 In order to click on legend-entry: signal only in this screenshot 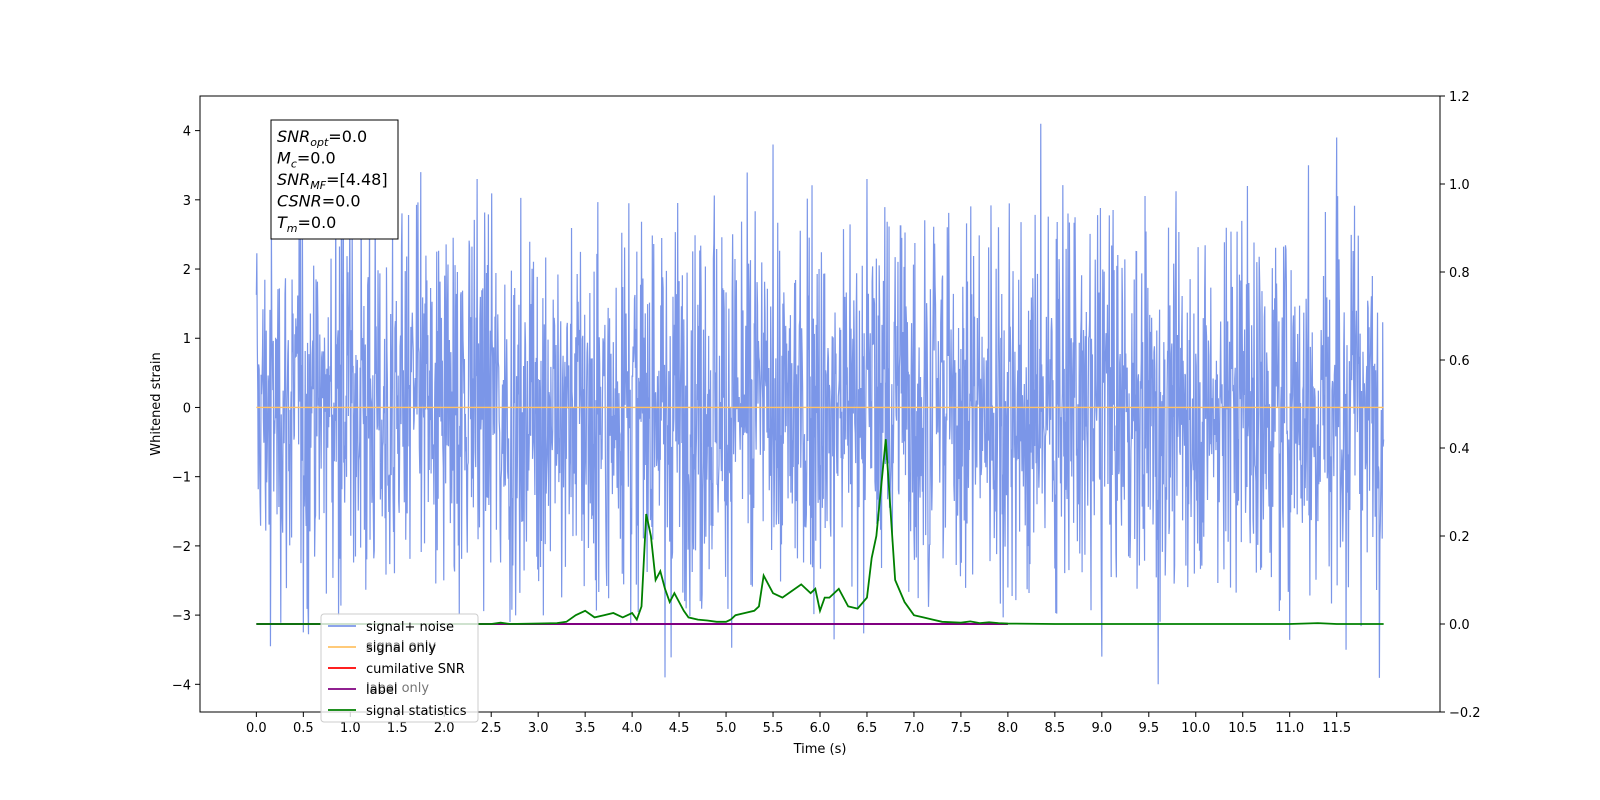, I will do `click(401, 648)`.